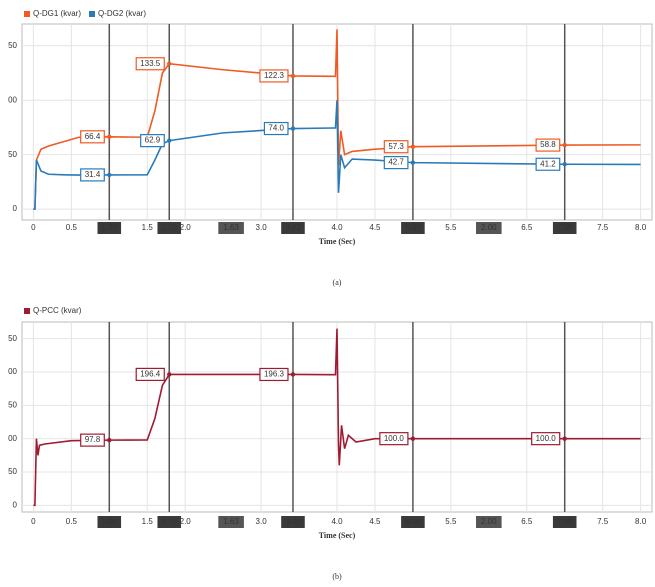 Image resolution: width=655 pixels, height=587 pixels. I want to click on cursor-label: 1.00, so click(110, 227).